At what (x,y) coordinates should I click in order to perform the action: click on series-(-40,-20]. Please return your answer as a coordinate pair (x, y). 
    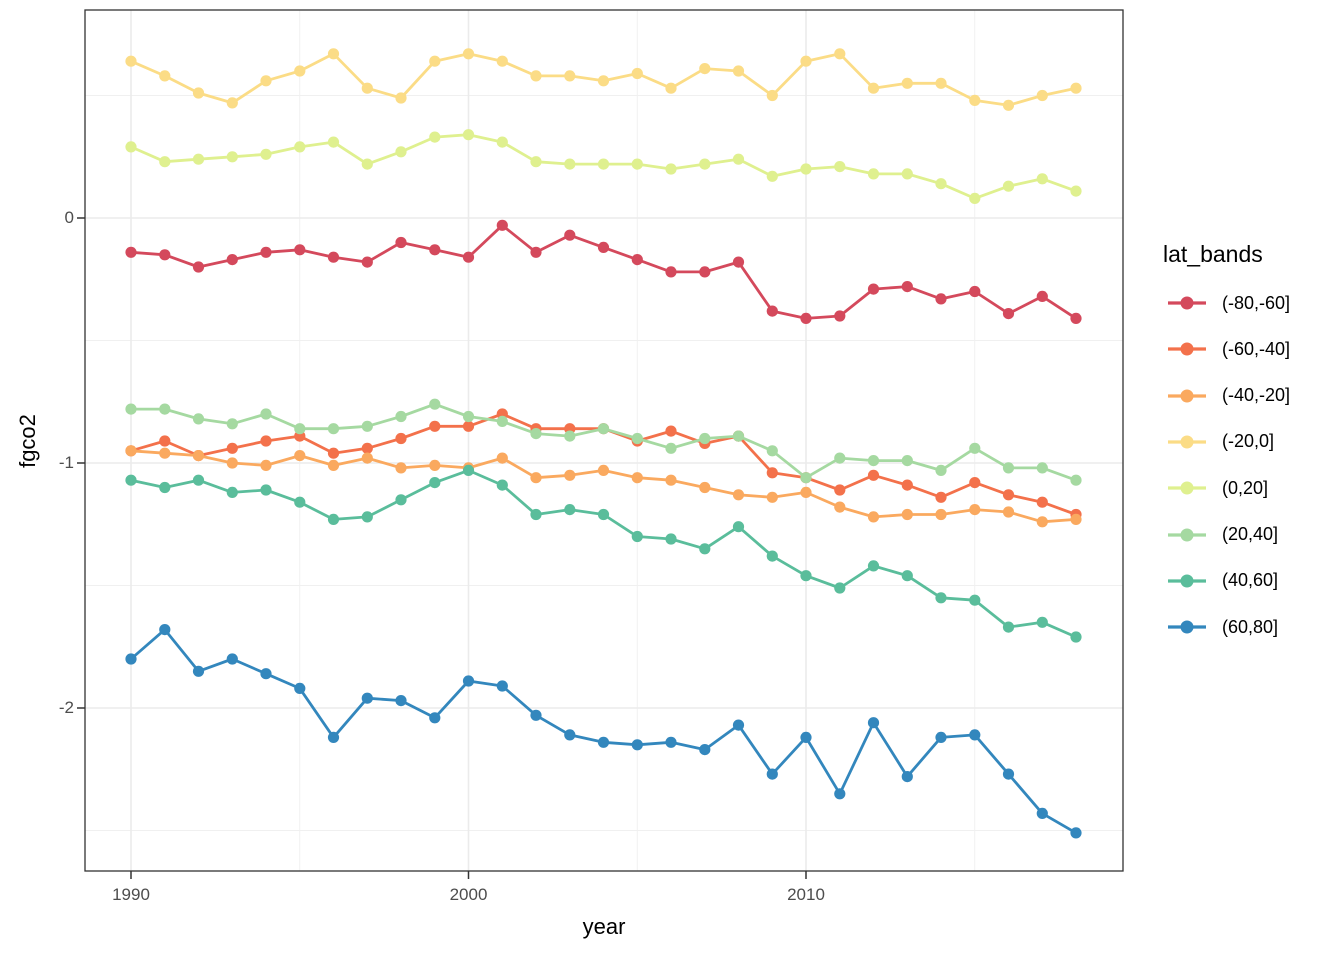
    Looking at the image, I should click on (603, 486).